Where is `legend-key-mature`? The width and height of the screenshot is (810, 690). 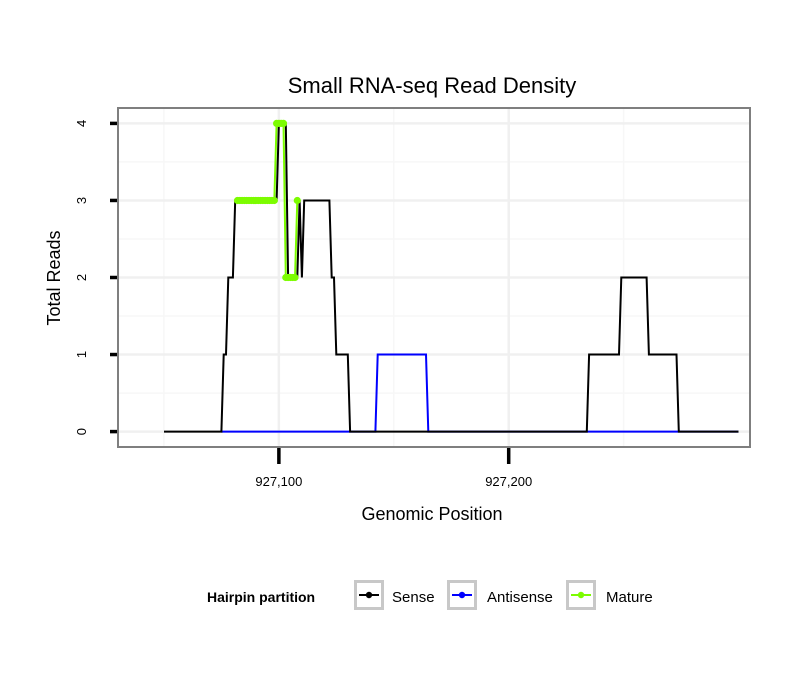
legend-key-mature is located at coordinates (581, 595).